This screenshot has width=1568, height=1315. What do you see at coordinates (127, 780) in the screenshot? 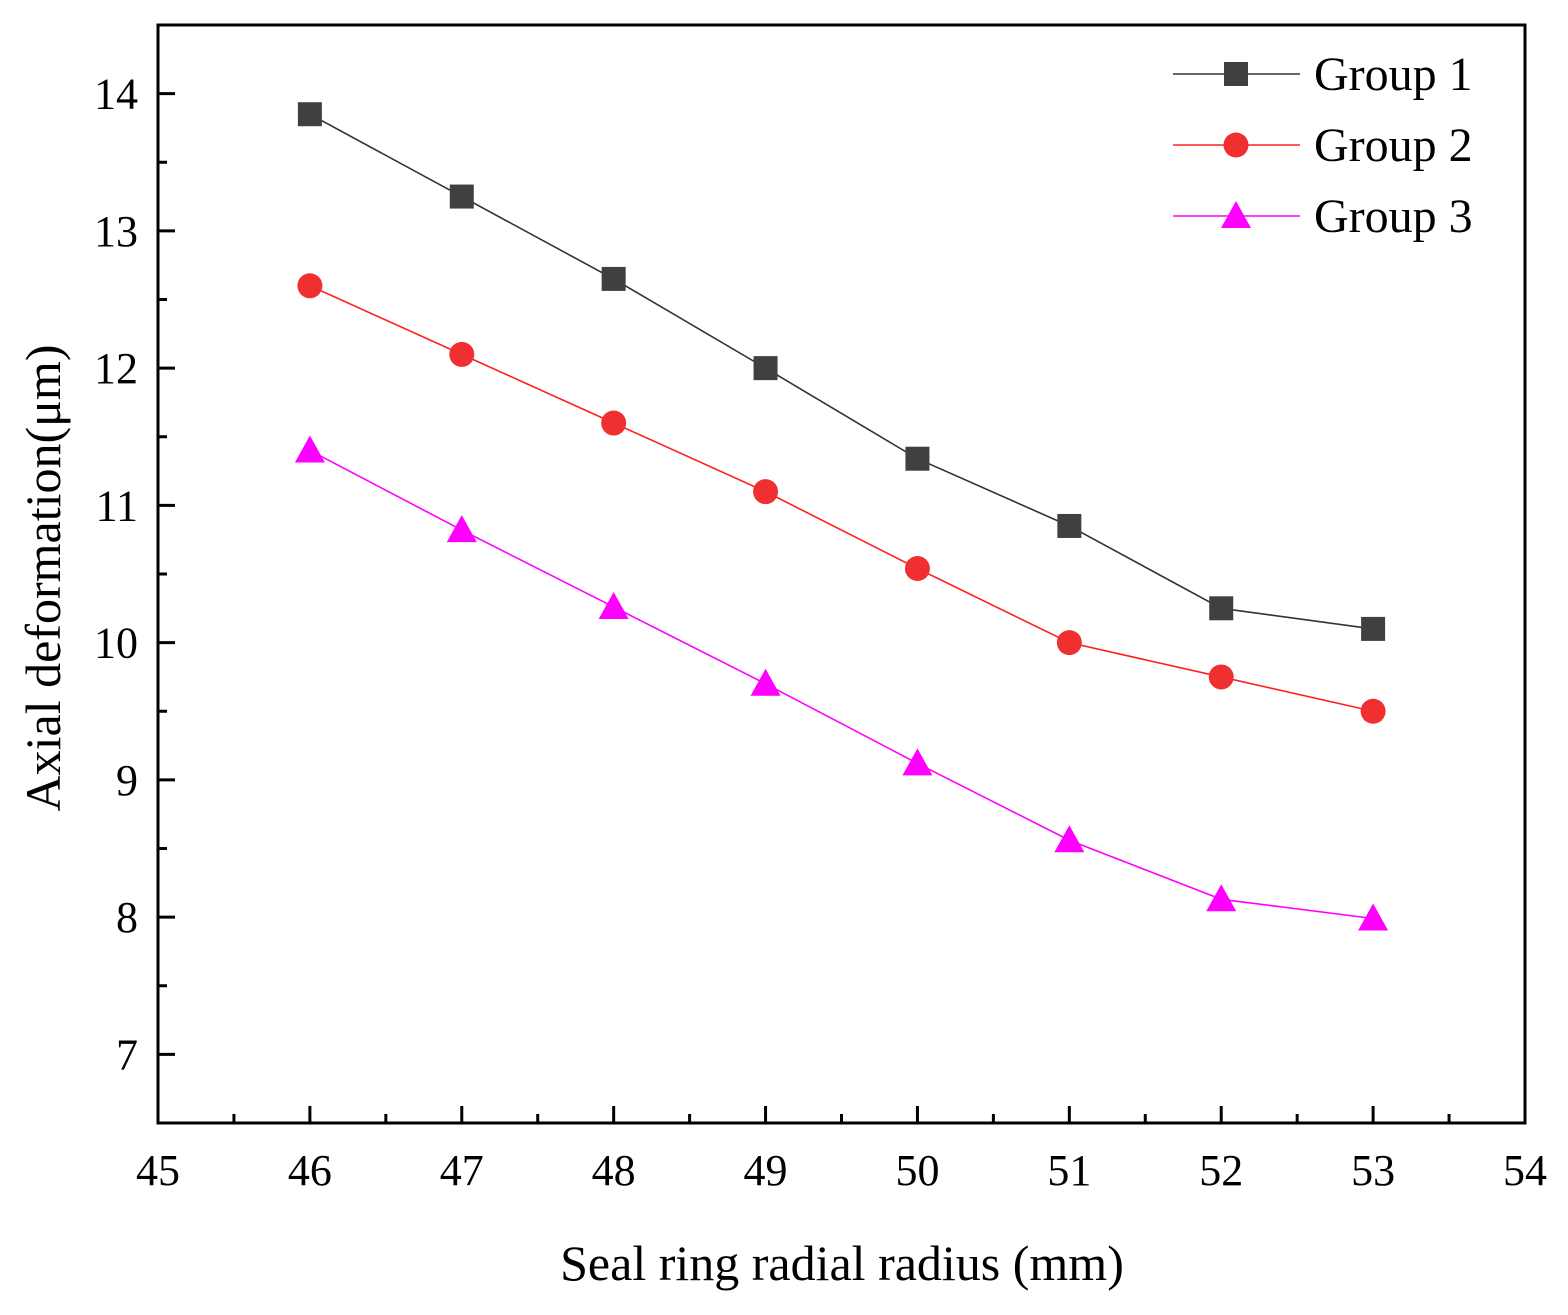
I see `y-tick-label: 9` at bounding box center [127, 780].